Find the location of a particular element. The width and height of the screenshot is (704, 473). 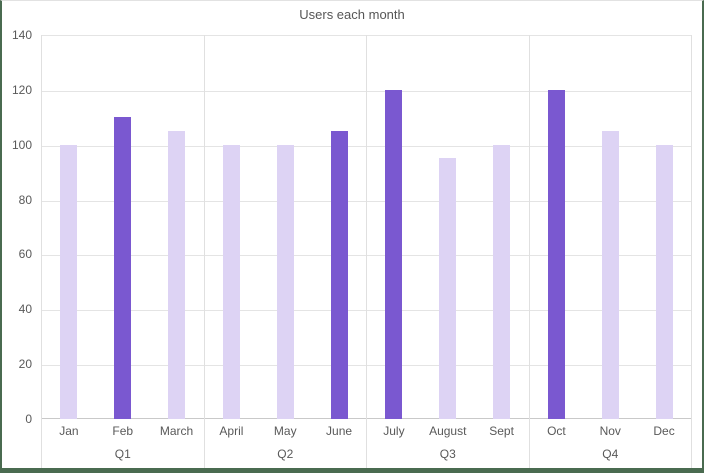

month-label: Nov is located at coordinates (610, 431).